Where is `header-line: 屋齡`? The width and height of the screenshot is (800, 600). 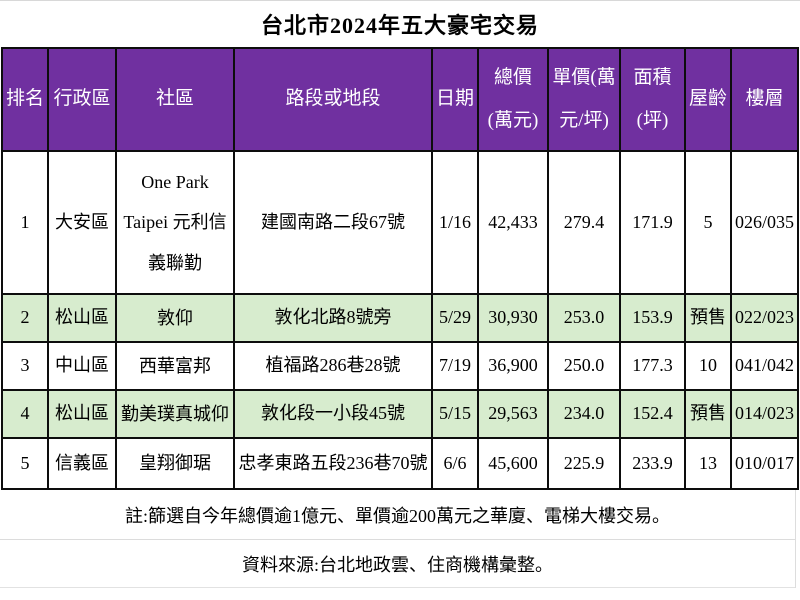 header-line: 屋齡 is located at coordinates (707, 99).